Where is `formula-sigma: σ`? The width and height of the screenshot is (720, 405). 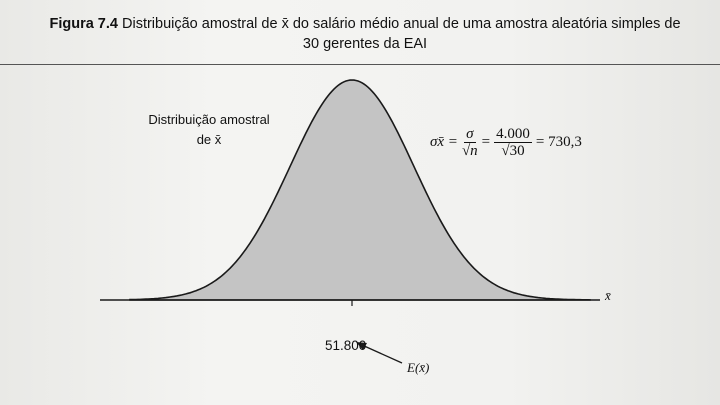
formula-sigma: σ is located at coordinates (470, 134).